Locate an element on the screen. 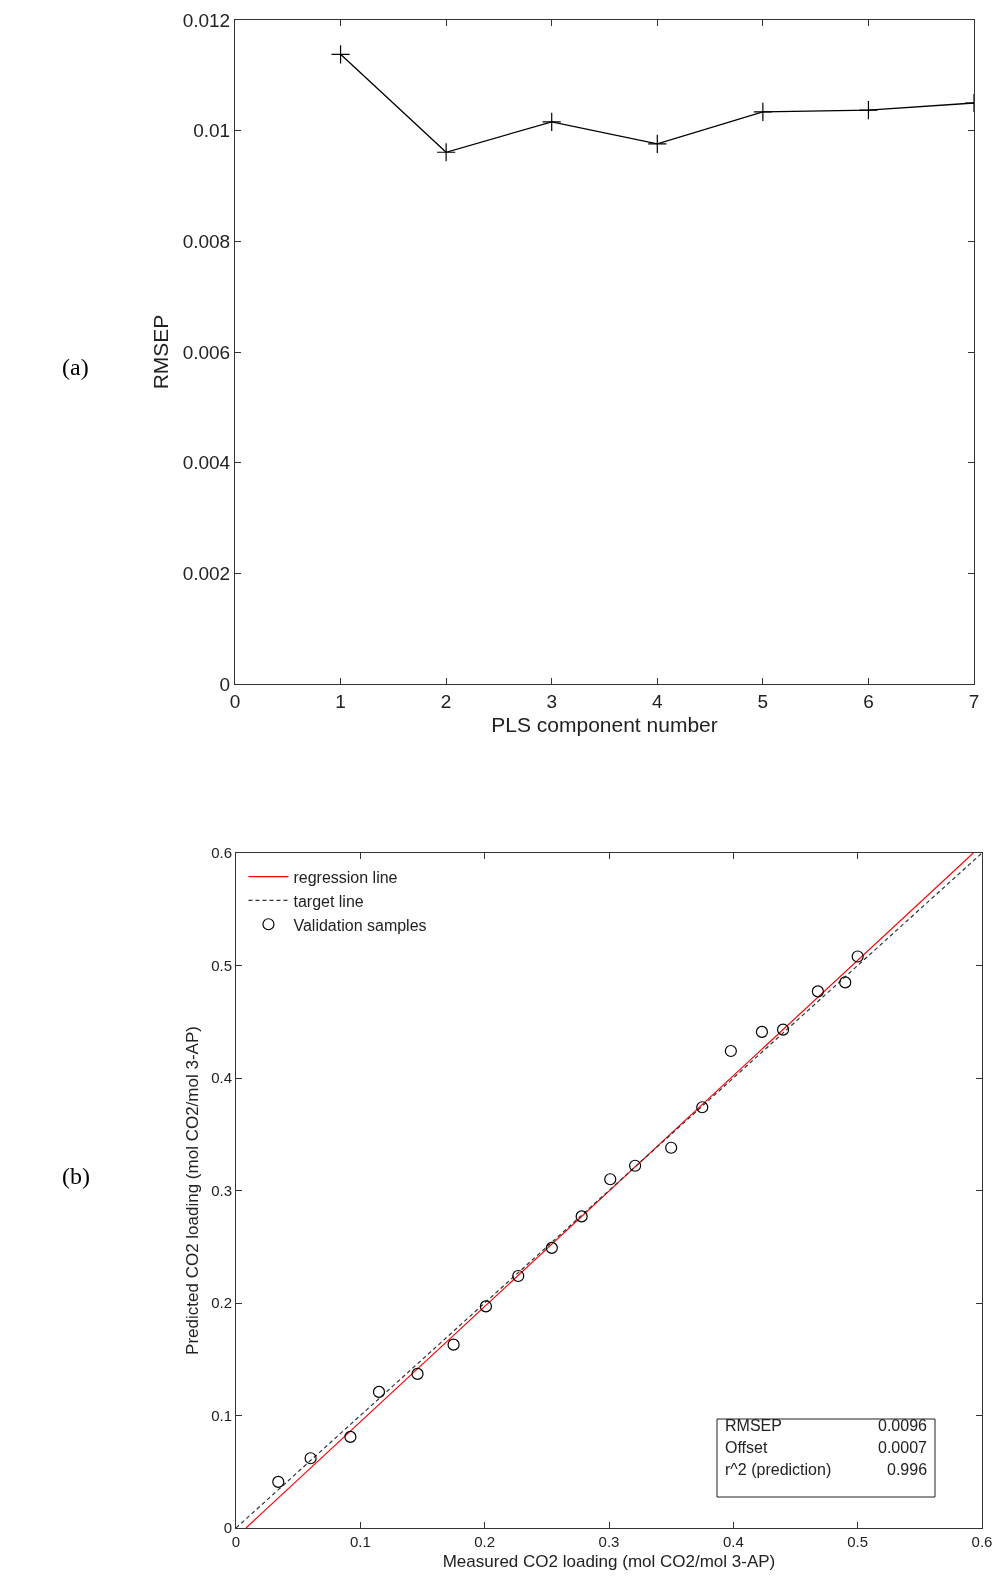 This screenshot has height=1593, width=1001. y-tick-label: 0.5 is located at coordinates (221, 965).